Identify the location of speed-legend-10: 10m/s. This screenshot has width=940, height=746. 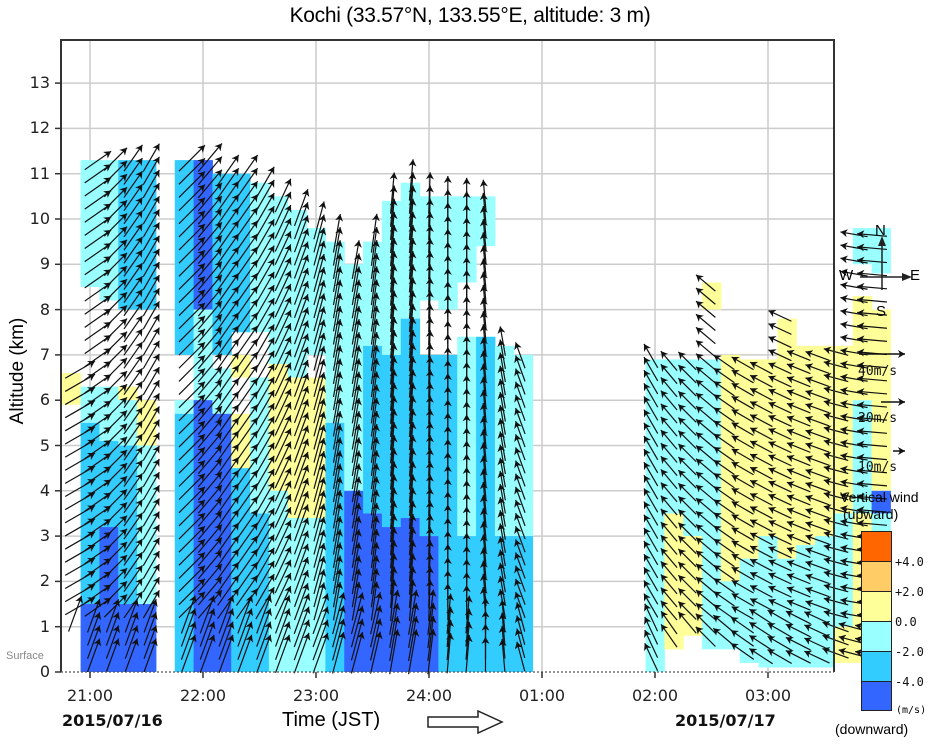
(878, 467).